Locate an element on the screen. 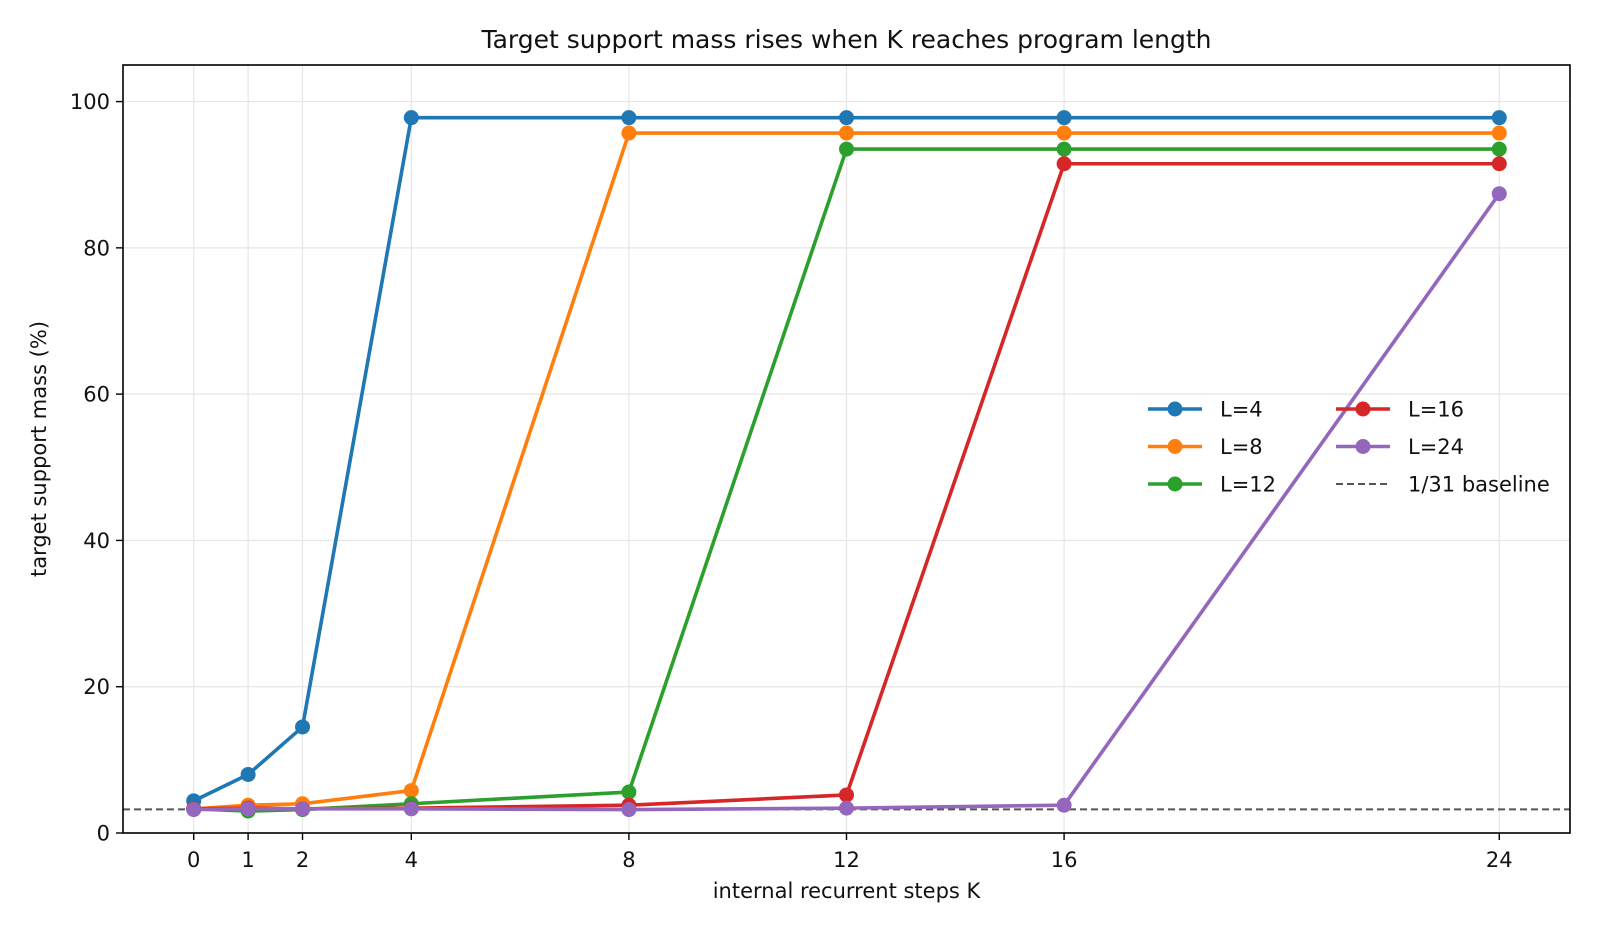 This screenshot has height=940, width=1620. x-tick-label: 0 is located at coordinates (193, 860).